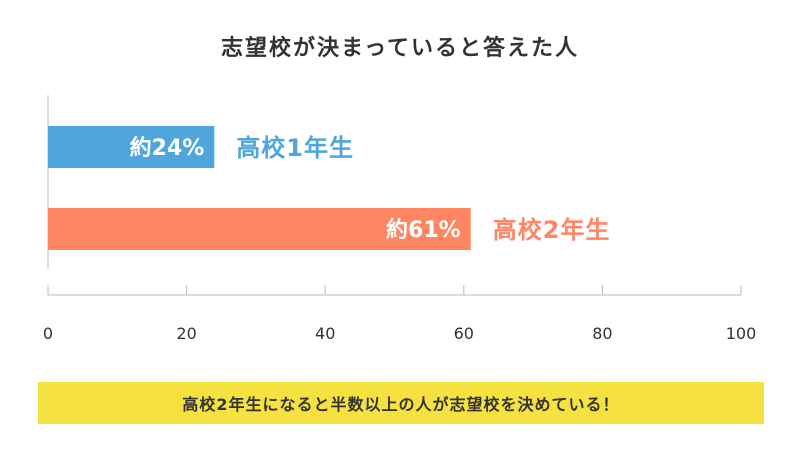  What do you see at coordinates (325, 333) in the screenshot?
I see `x-tick-label: 40` at bounding box center [325, 333].